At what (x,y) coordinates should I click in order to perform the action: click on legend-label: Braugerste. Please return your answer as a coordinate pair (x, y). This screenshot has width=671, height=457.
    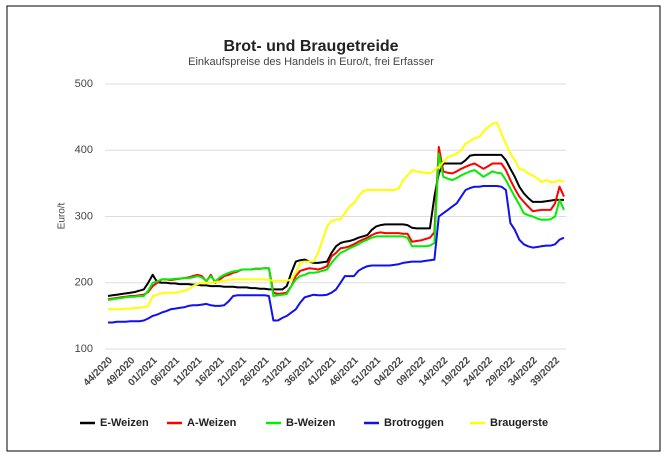
    Looking at the image, I should click on (519, 423).